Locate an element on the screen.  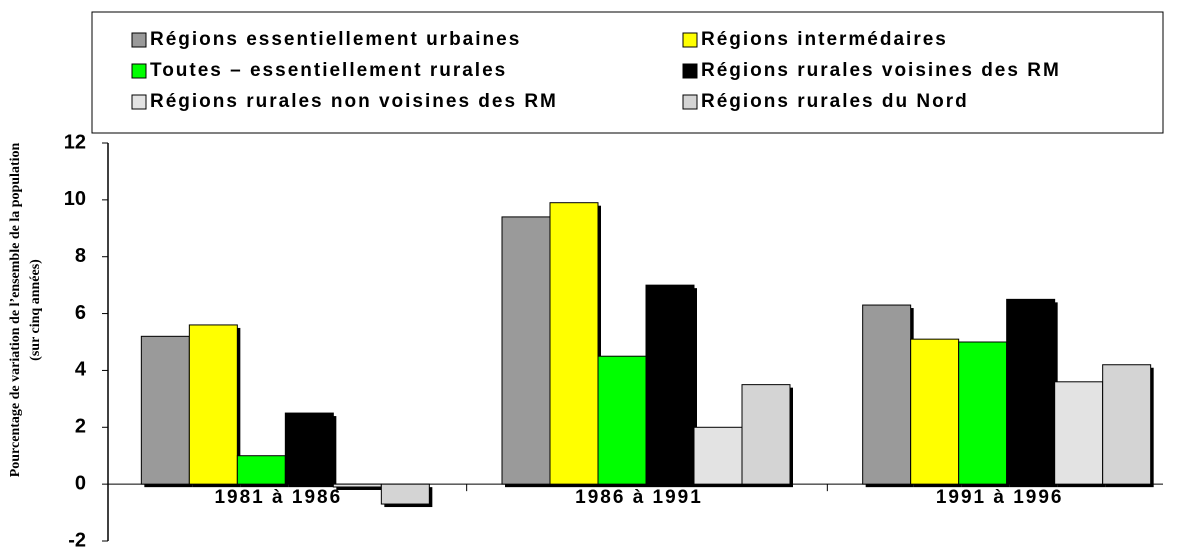
x-tick-label: 1986 à 1991 is located at coordinates (639, 497).